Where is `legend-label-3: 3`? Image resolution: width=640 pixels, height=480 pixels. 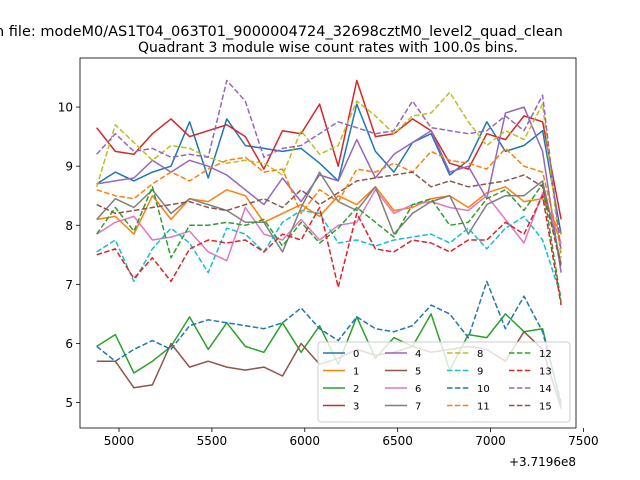 legend-label-3: 3 is located at coordinates (356, 407).